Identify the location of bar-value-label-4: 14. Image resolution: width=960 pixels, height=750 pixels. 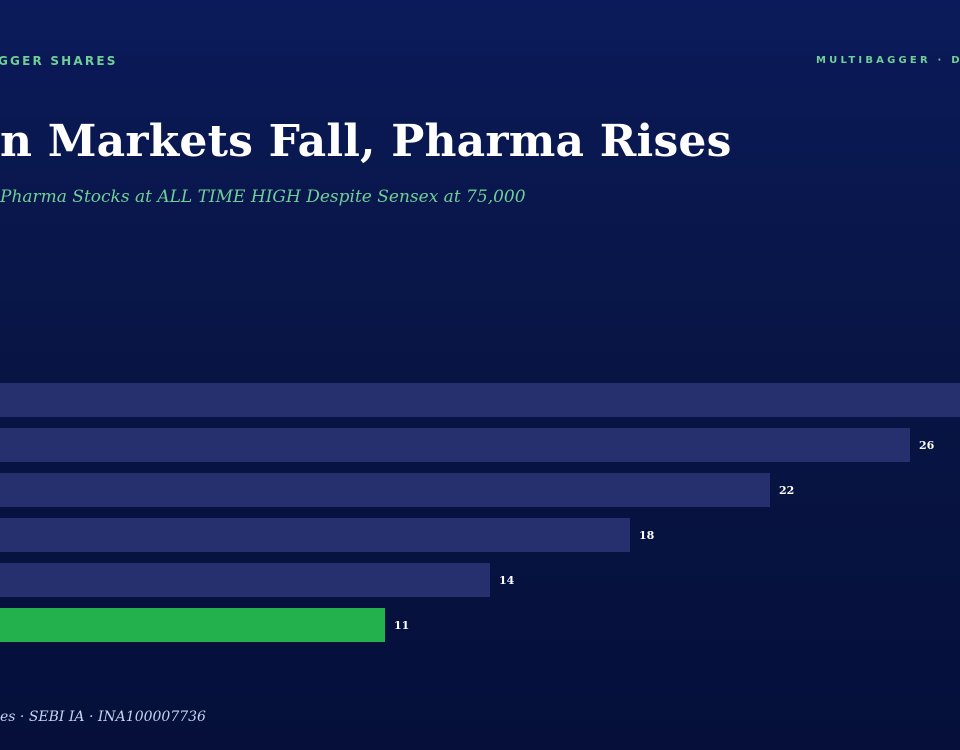
(507, 580).